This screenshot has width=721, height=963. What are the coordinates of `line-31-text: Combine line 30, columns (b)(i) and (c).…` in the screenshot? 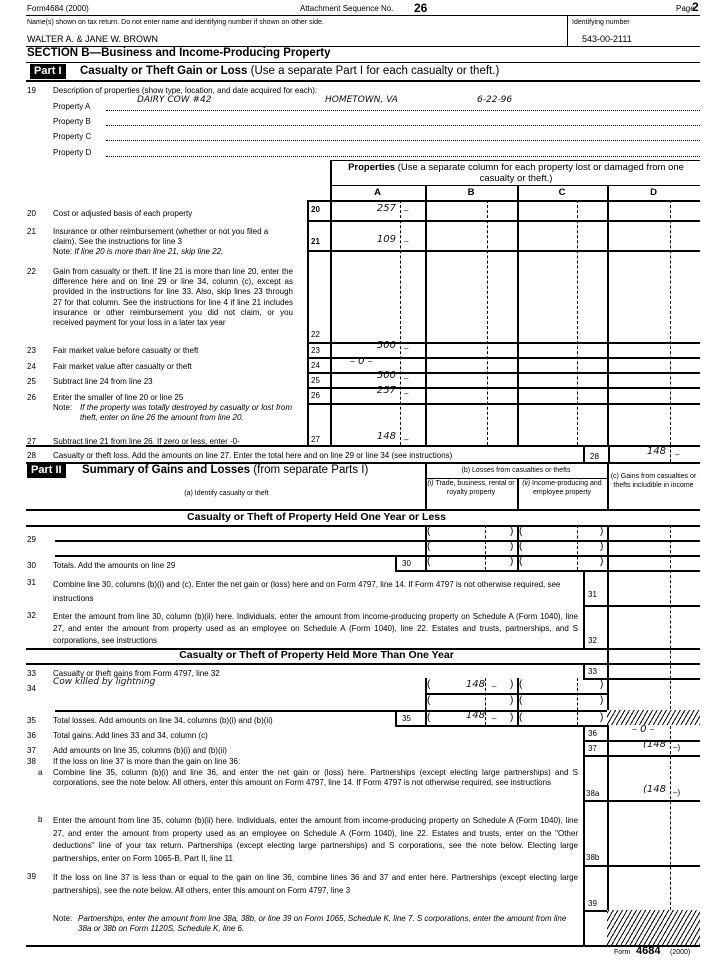 It's located at (307, 591).